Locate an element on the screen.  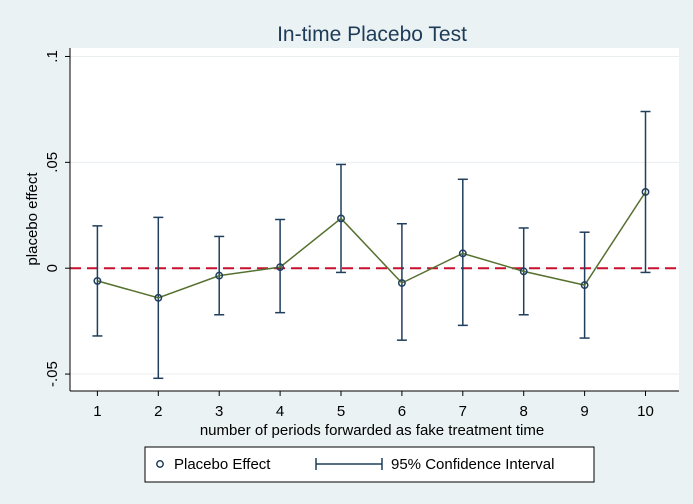
legend-marker-confidence-interval is located at coordinates (349, 464).